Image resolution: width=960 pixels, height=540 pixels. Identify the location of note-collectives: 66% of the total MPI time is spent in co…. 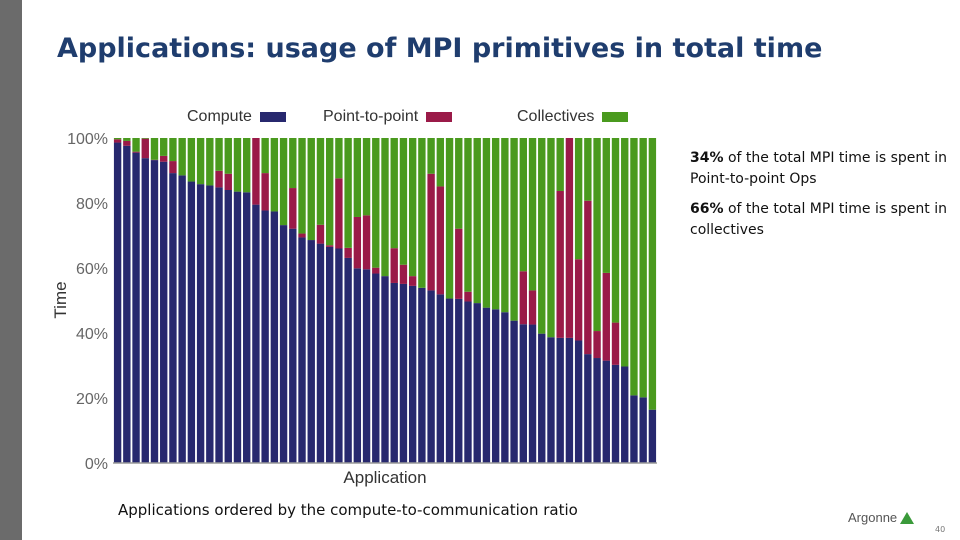
(820, 220).